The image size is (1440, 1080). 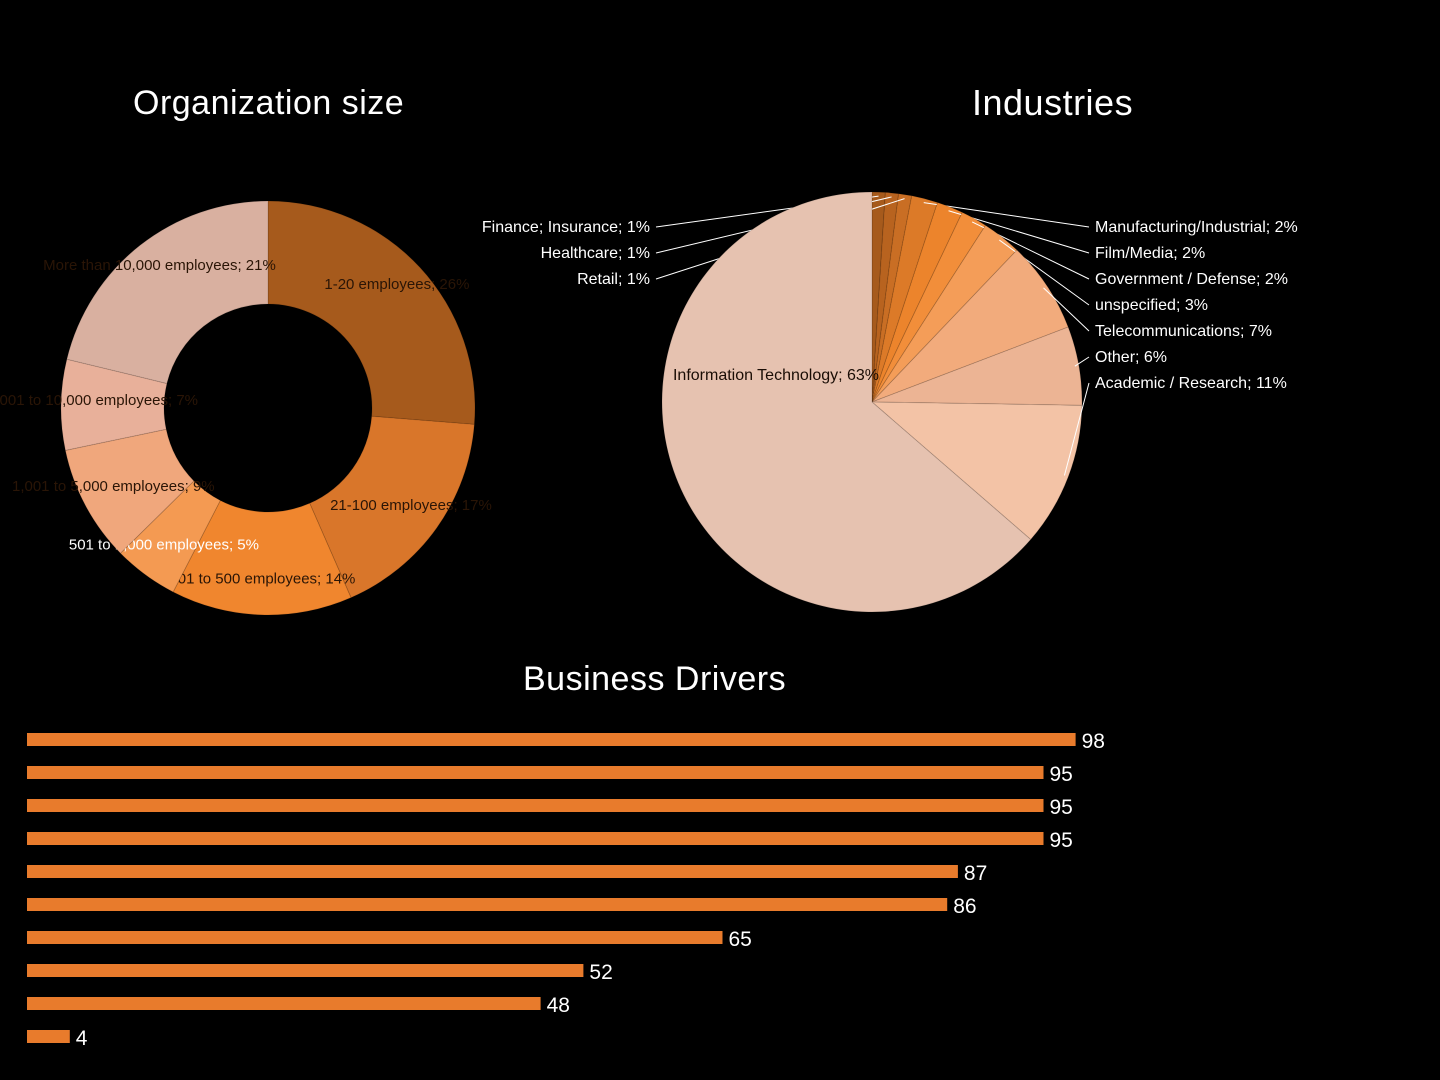 What do you see at coordinates (595, 253) in the screenshot?
I see `pie-data-label: Healthcare; 1%` at bounding box center [595, 253].